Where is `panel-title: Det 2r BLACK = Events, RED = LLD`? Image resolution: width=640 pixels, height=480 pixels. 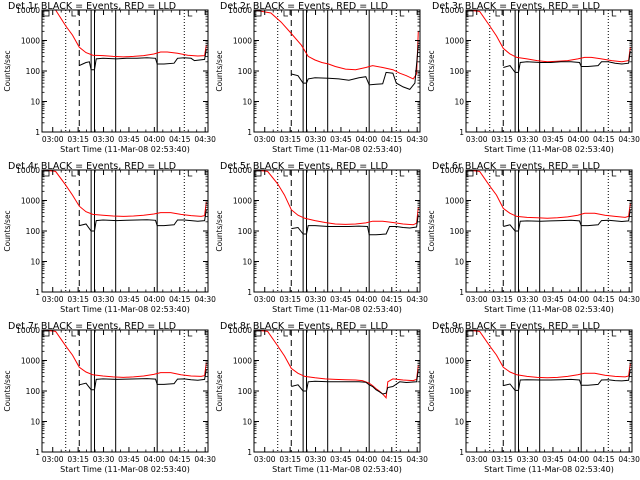
panel-title: Det 2r BLACK = Events, RED = LLD is located at coordinates (304, 6).